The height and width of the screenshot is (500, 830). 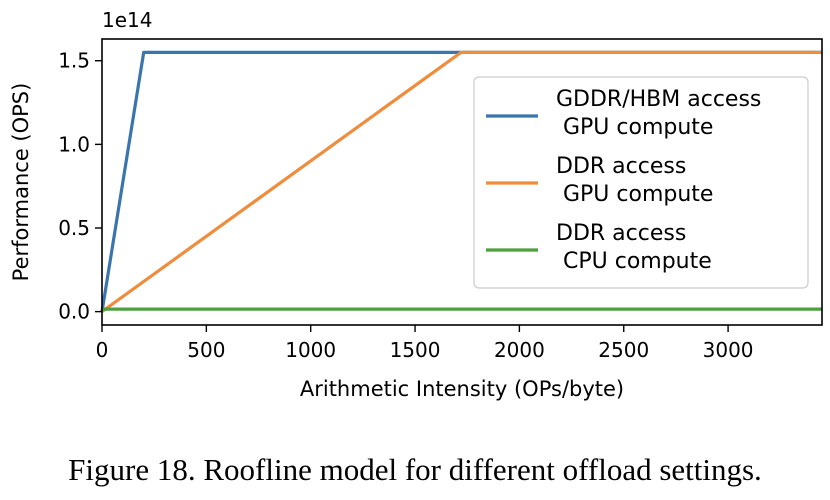 What do you see at coordinates (74, 61) in the screenshot?
I see `y-tick-label: 1.5` at bounding box center [74, 61].